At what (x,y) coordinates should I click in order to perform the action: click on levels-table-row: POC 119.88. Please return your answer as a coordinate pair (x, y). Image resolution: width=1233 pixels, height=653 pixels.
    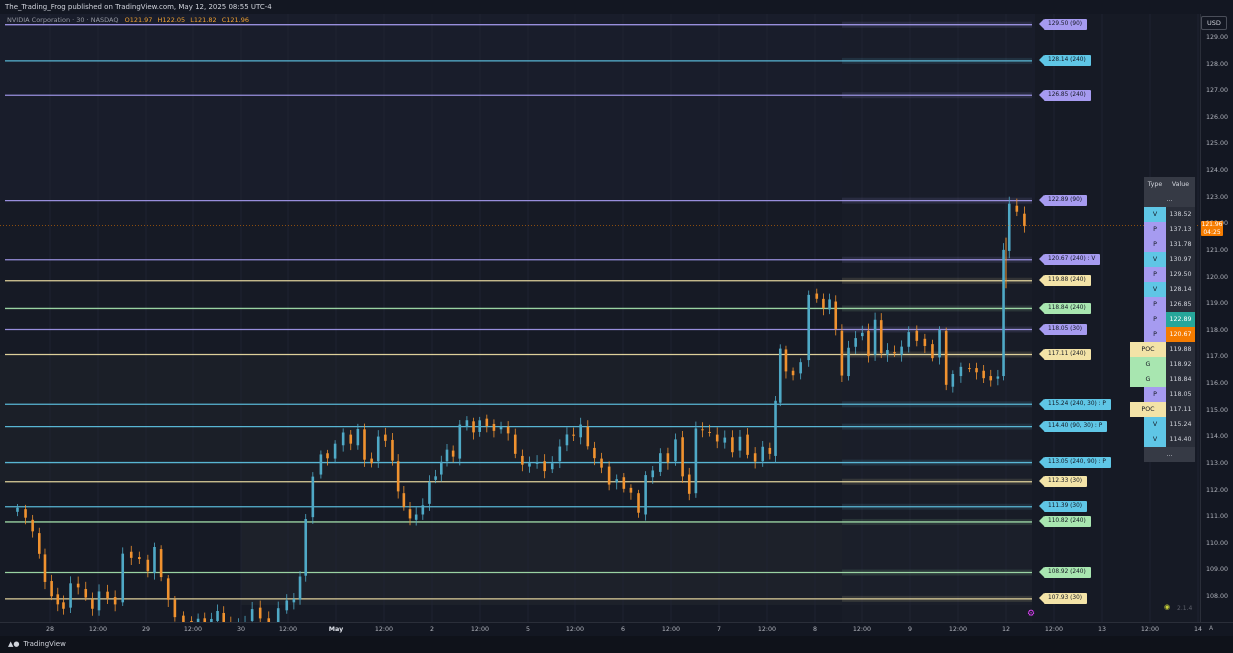
    Looking at the image, I should click on (1162, 349).